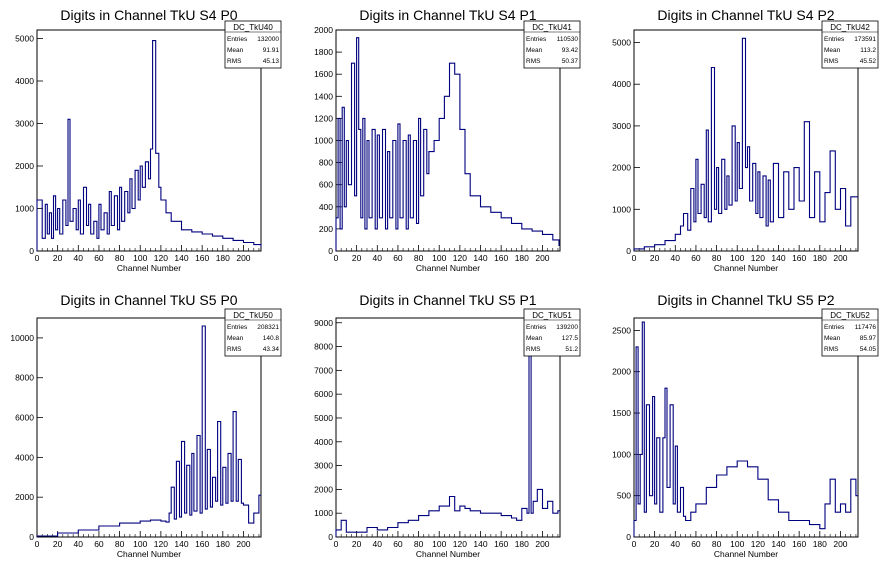 This screenshot has width=896, height=572. I want to click on stats-entries-value: 117476, so click(866, 327).